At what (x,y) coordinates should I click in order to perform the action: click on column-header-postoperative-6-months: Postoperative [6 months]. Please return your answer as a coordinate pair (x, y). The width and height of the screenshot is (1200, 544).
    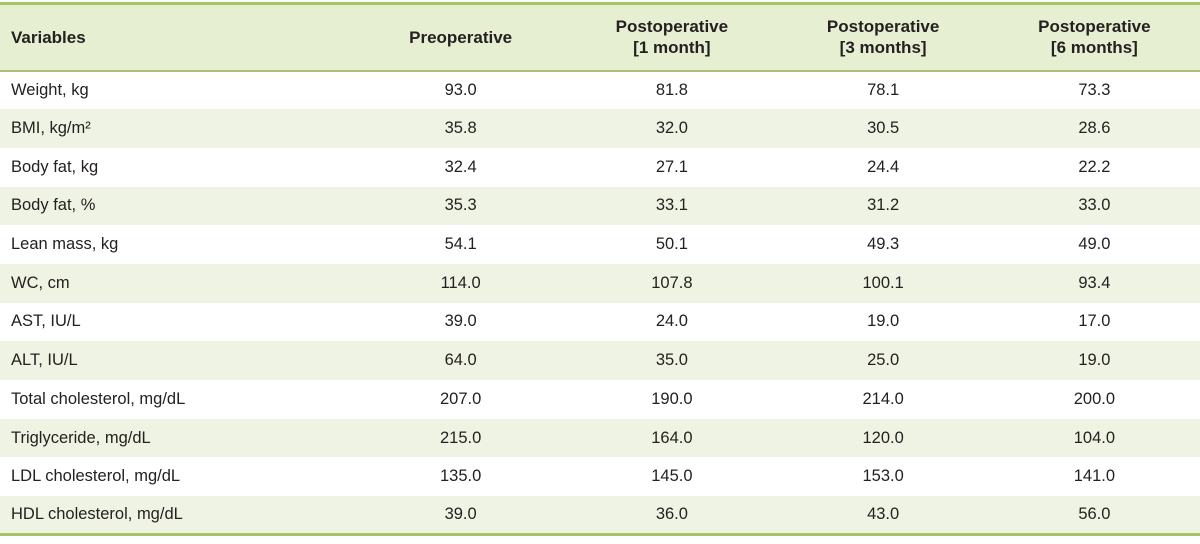
    Looking at the image, I should click on (1094, 37).